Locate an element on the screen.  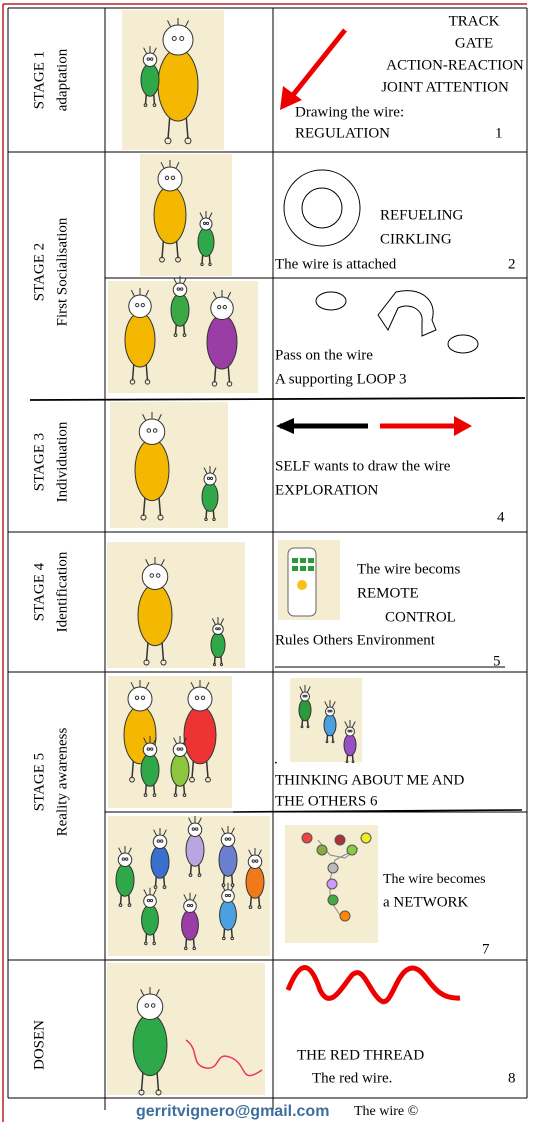
cell-line: REFUELING is located at coordinates (421, 215).